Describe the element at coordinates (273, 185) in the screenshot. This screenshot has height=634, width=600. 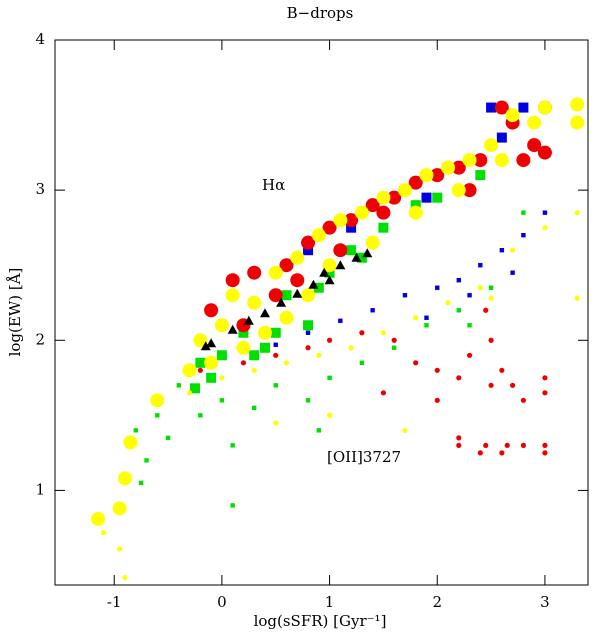
I see `annotation: Hα` at that location.